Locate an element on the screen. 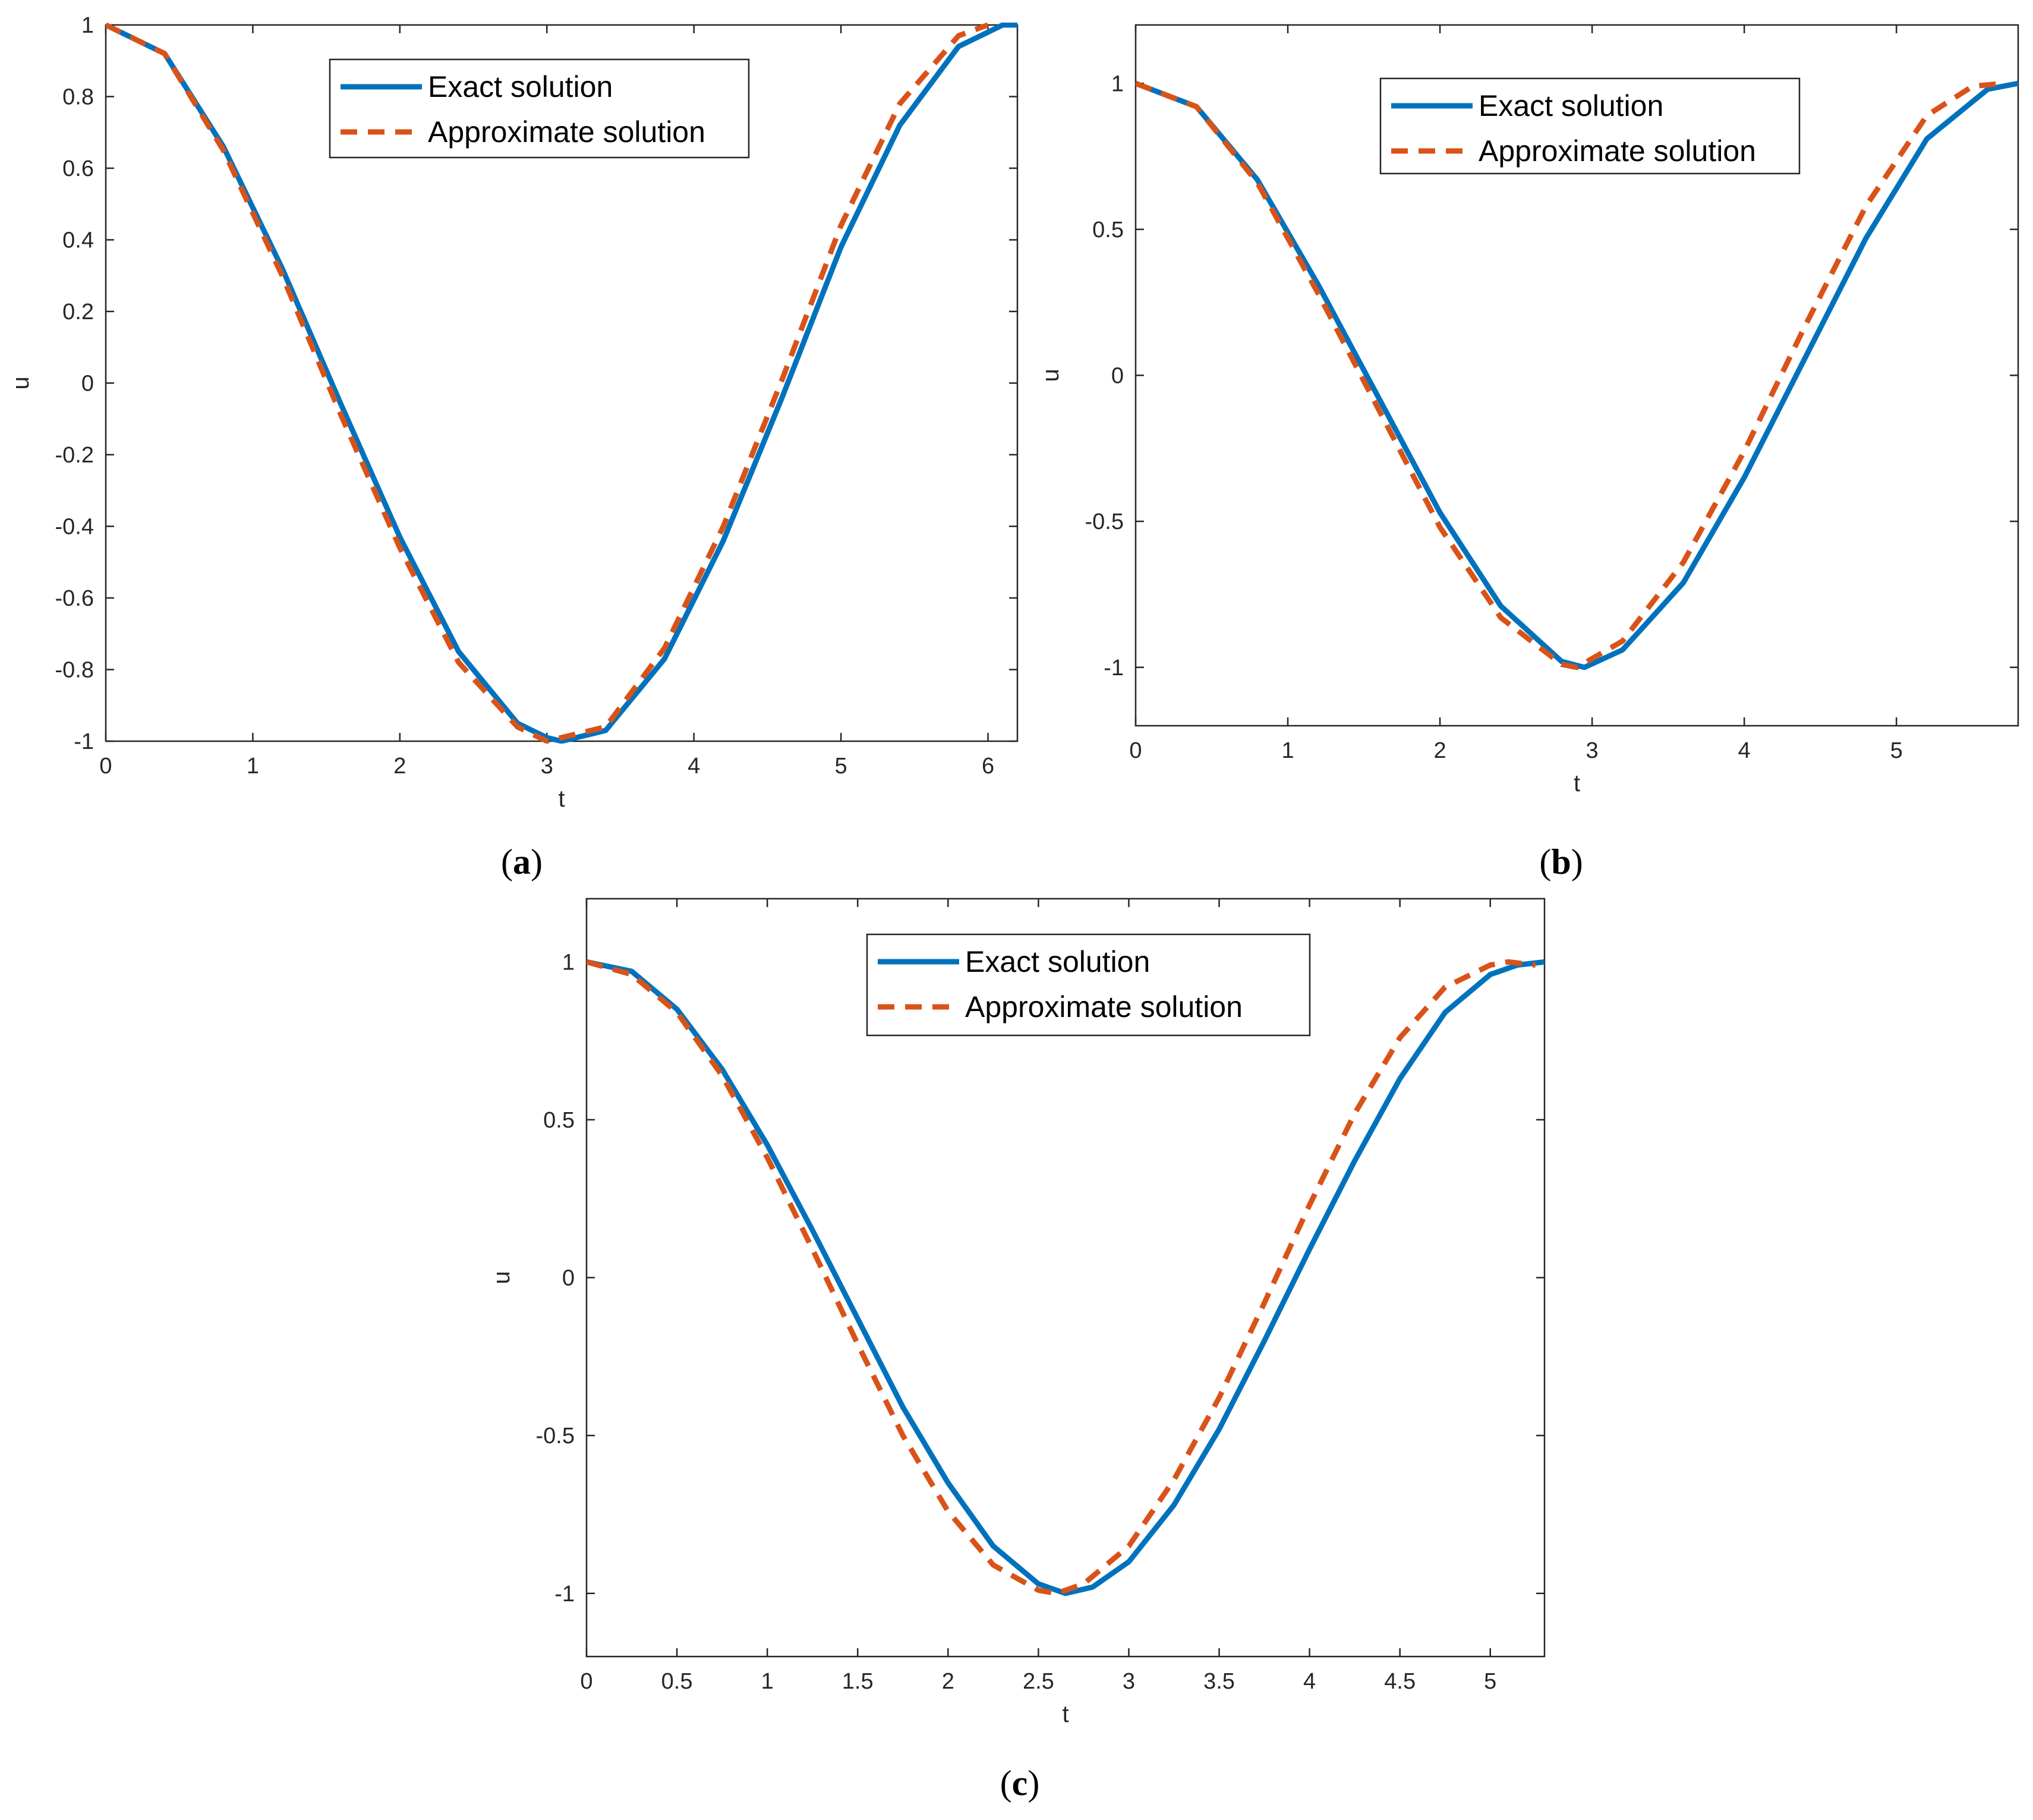 The height and width of the screenshot is (1820, 2033). x-tick-label: 3.5 is located at coordinates (1219, 1681).